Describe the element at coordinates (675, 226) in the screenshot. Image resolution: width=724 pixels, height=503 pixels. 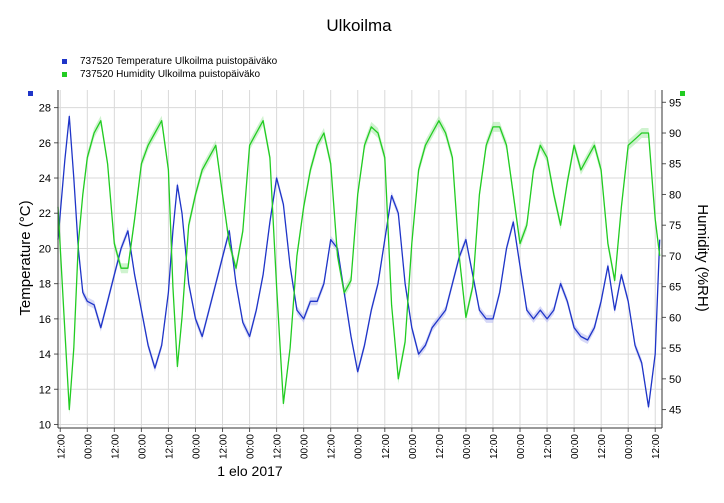
I see `right-tick-label: 75` at that location.